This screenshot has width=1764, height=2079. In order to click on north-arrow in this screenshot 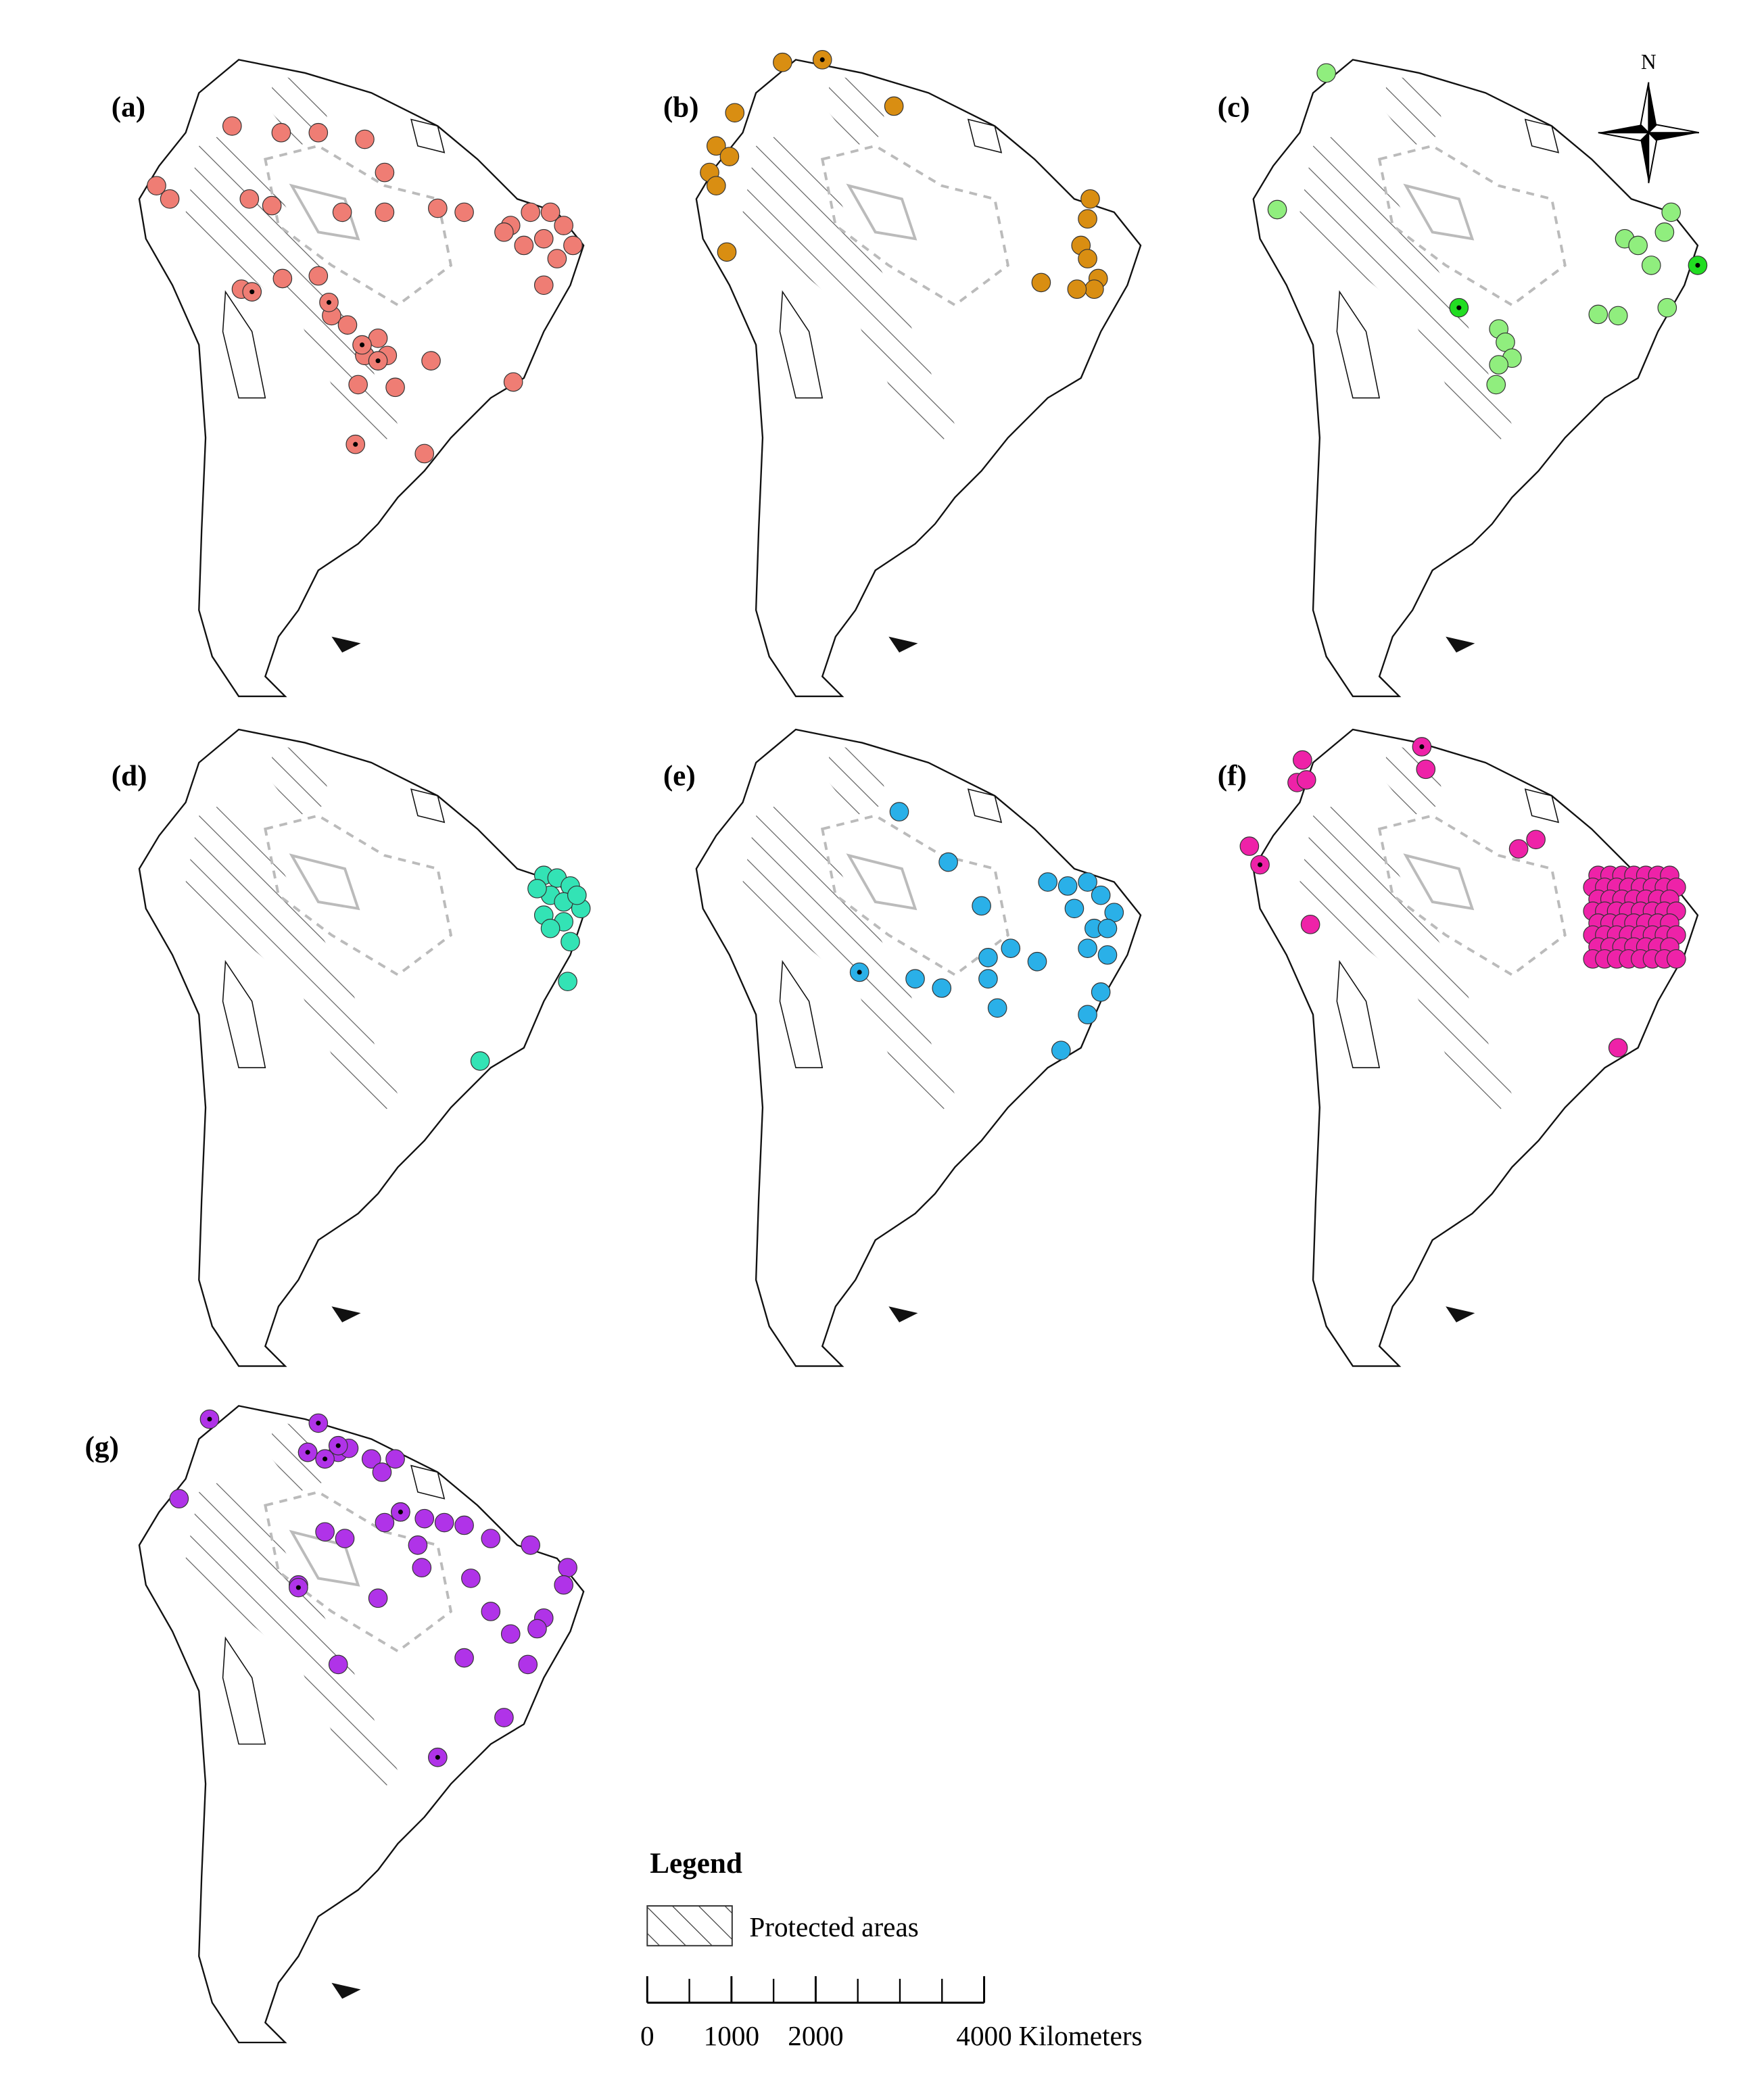, I will do `click(1648, 132)`.